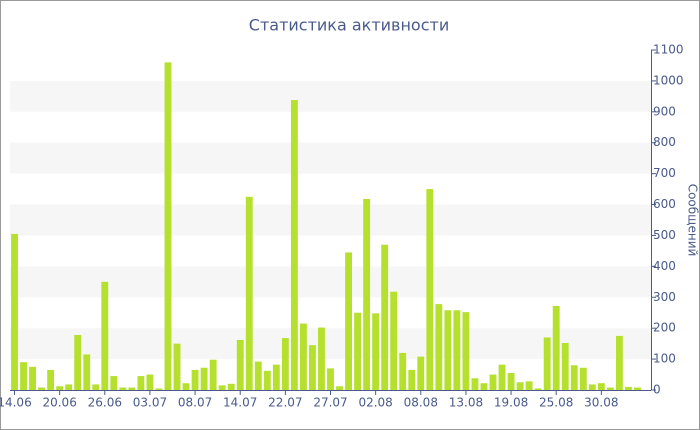 This screenshot has height=430, width=700. I want to click on x-tick-label: 26.06, so click(105, 403).